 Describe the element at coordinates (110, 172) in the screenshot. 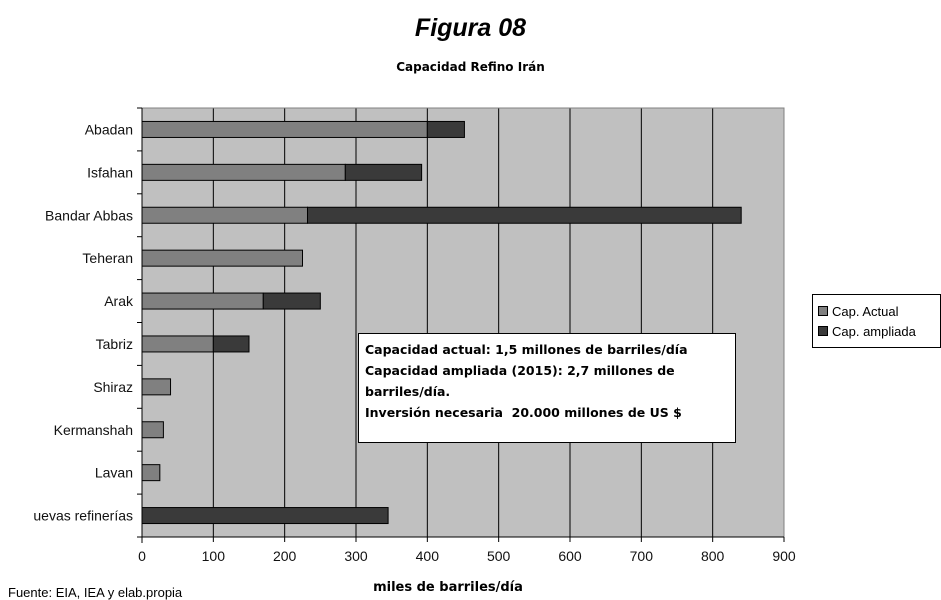

I see `y-tick-label-1: Isfahan` at that location.